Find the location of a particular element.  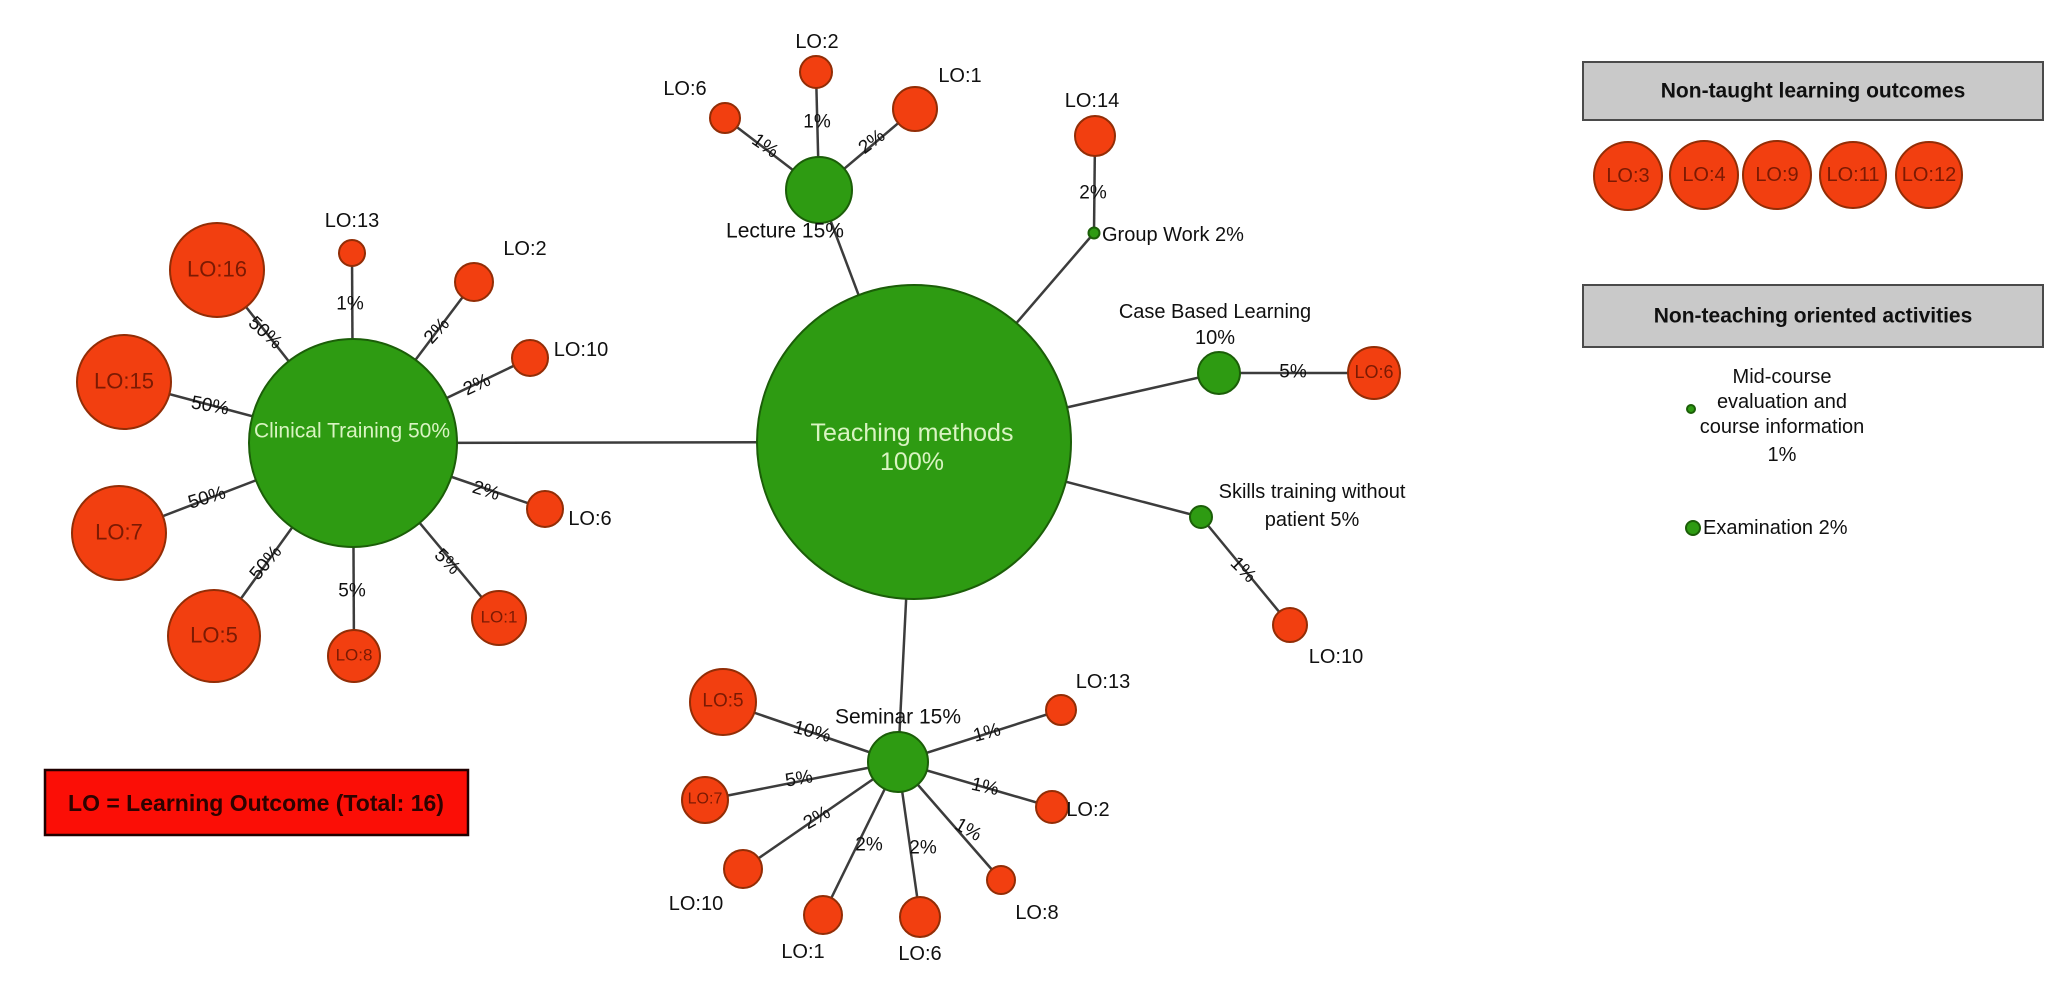

node-group-work is located at coordinates (1094, 233).